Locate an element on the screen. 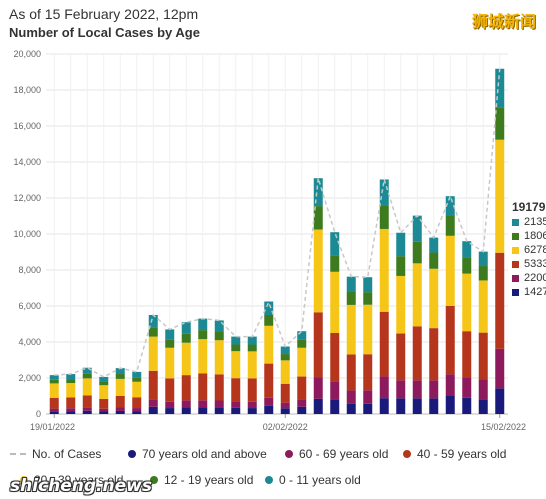 The width and height of the screenshot is (546, 499). legend-label: 70 years old and above is located at coordinates (204, 453).